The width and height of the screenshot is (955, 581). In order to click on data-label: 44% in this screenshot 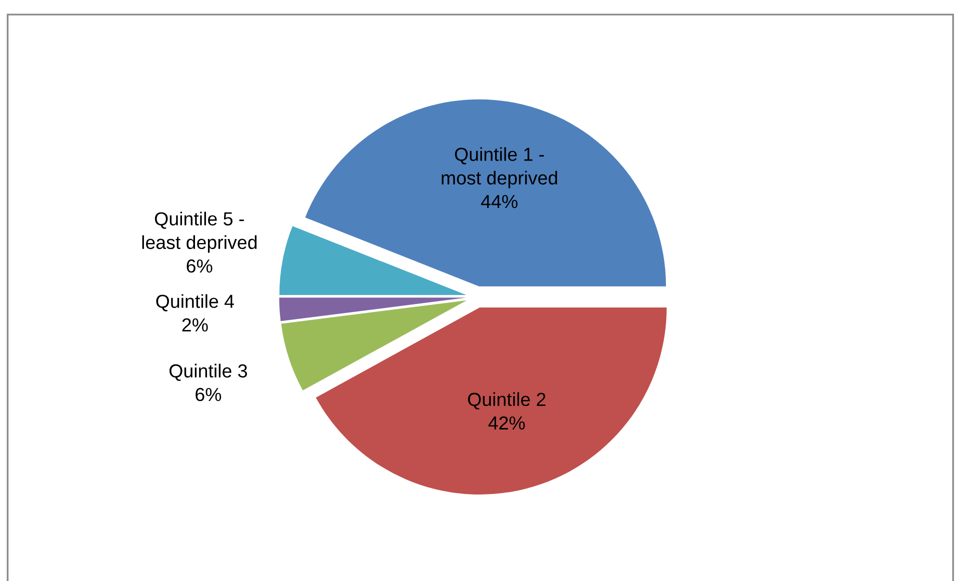, I will do `click(499, 201)`.